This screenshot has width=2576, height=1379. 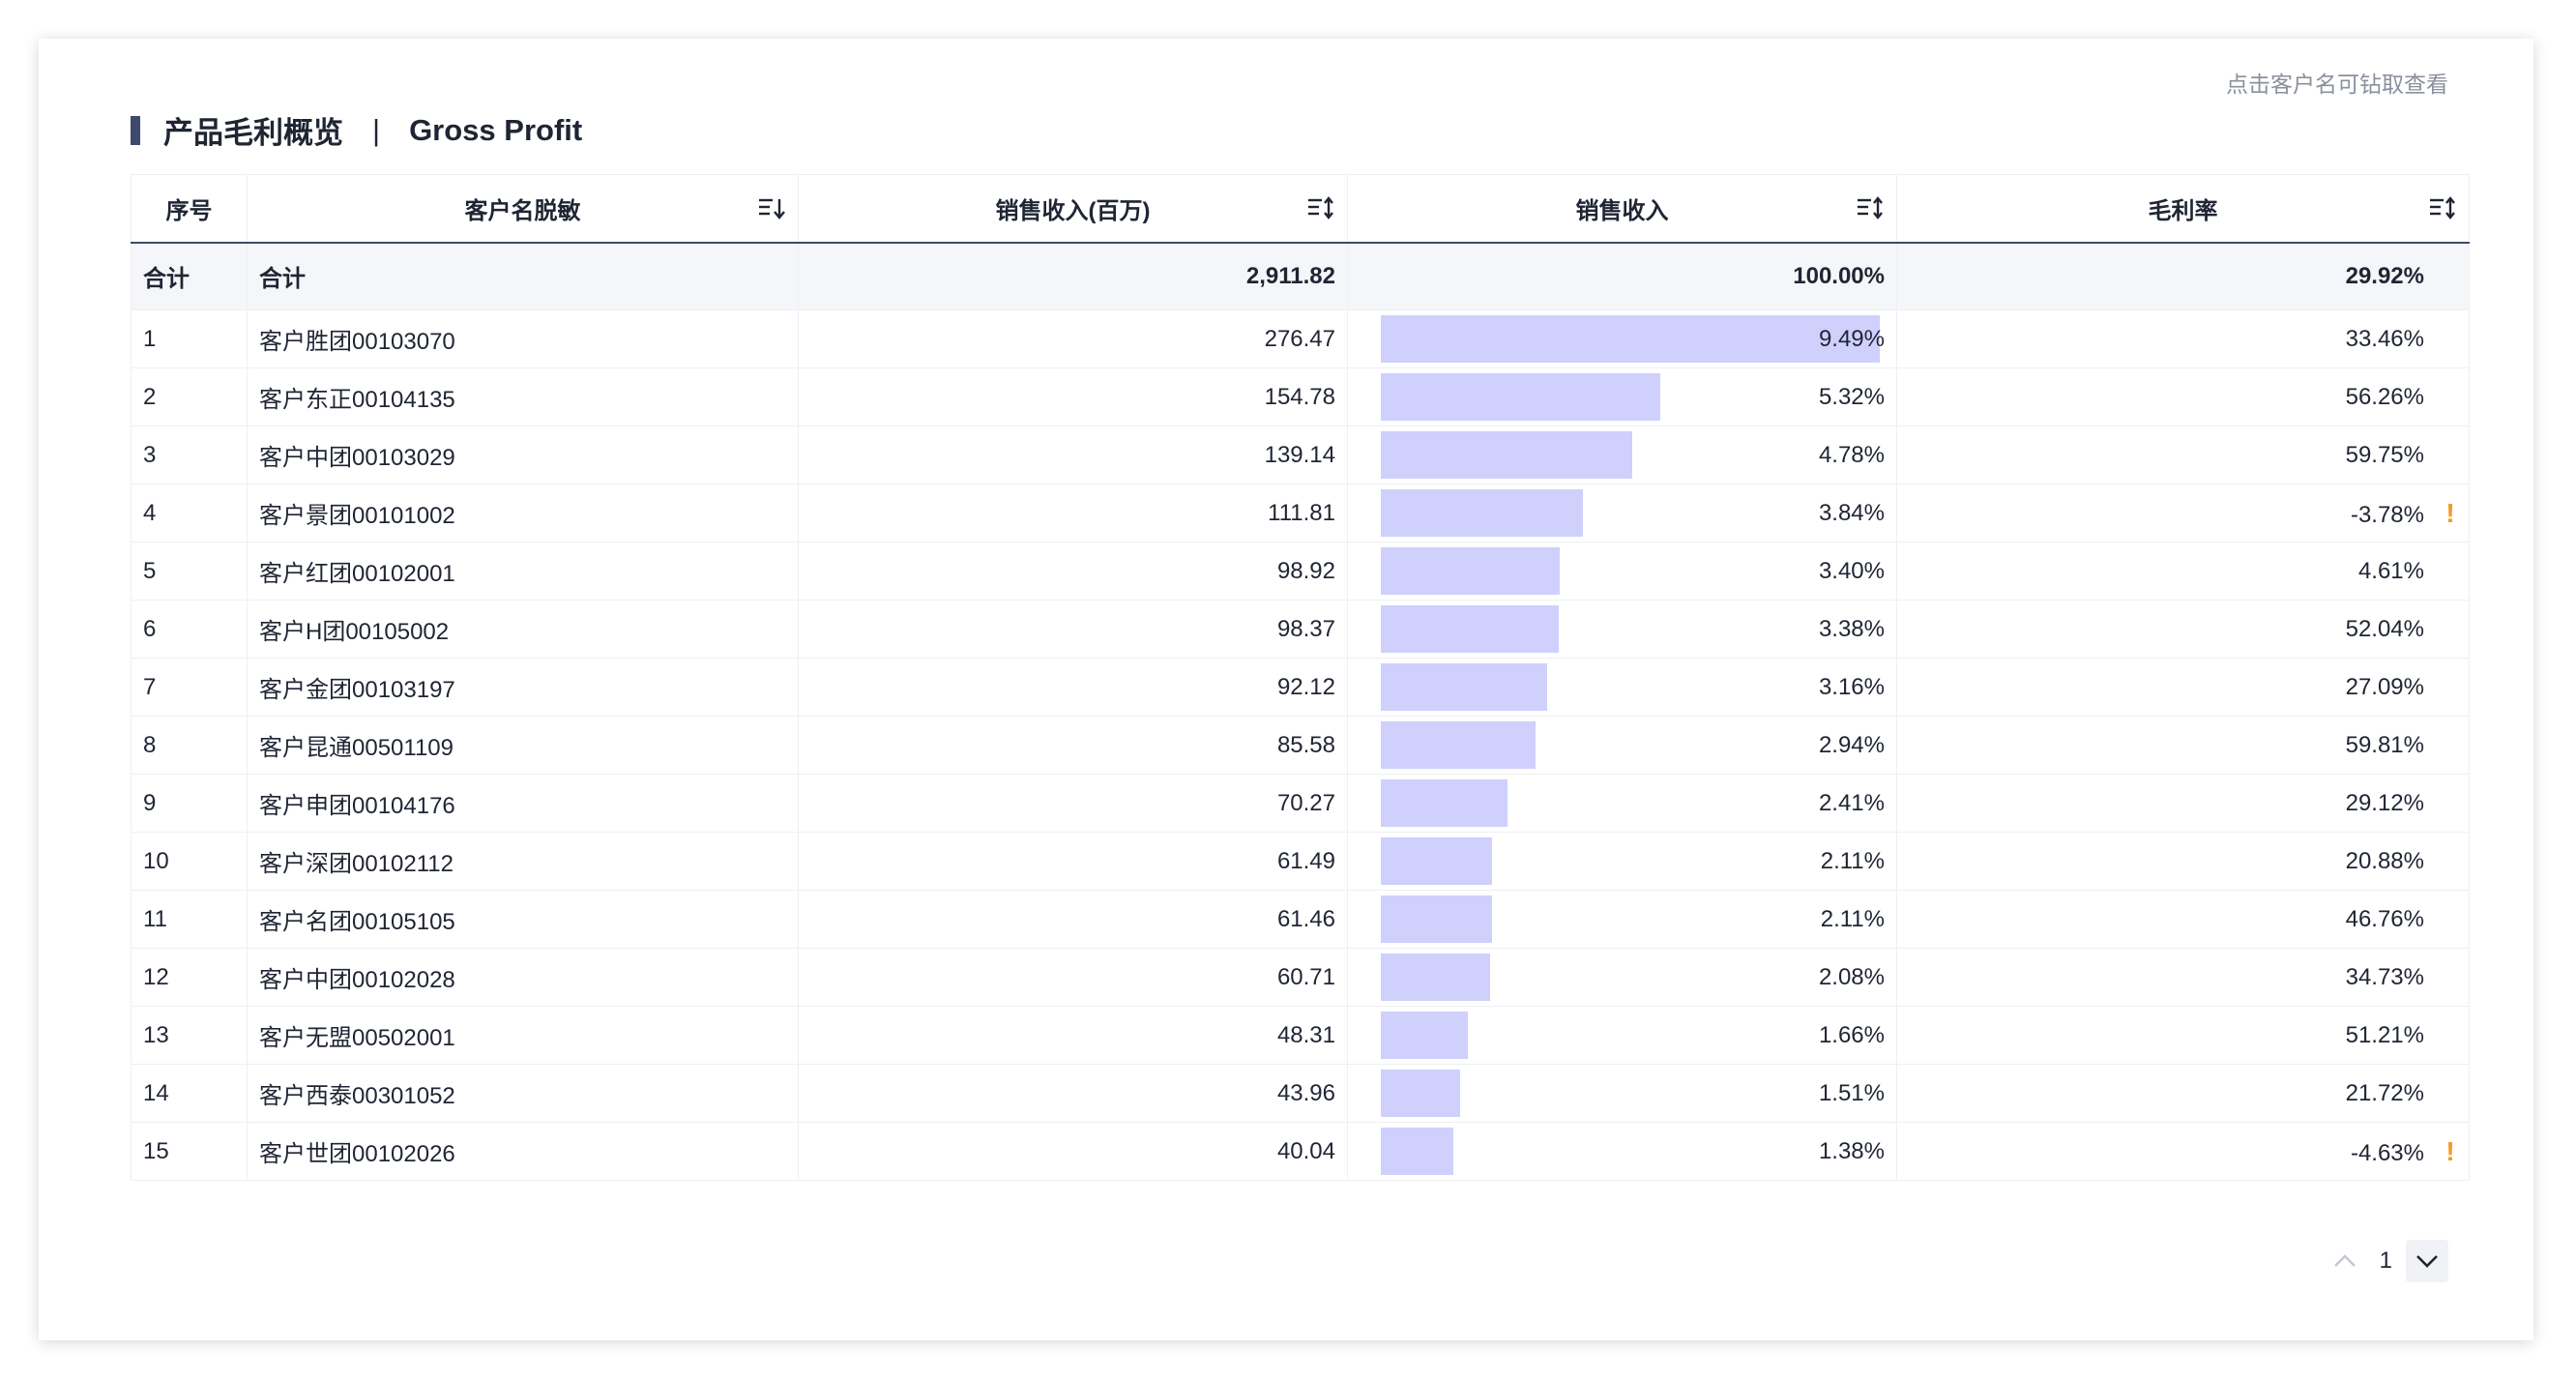 I want to click on row-margin: 4.61%, so click(x=2183, y=572).